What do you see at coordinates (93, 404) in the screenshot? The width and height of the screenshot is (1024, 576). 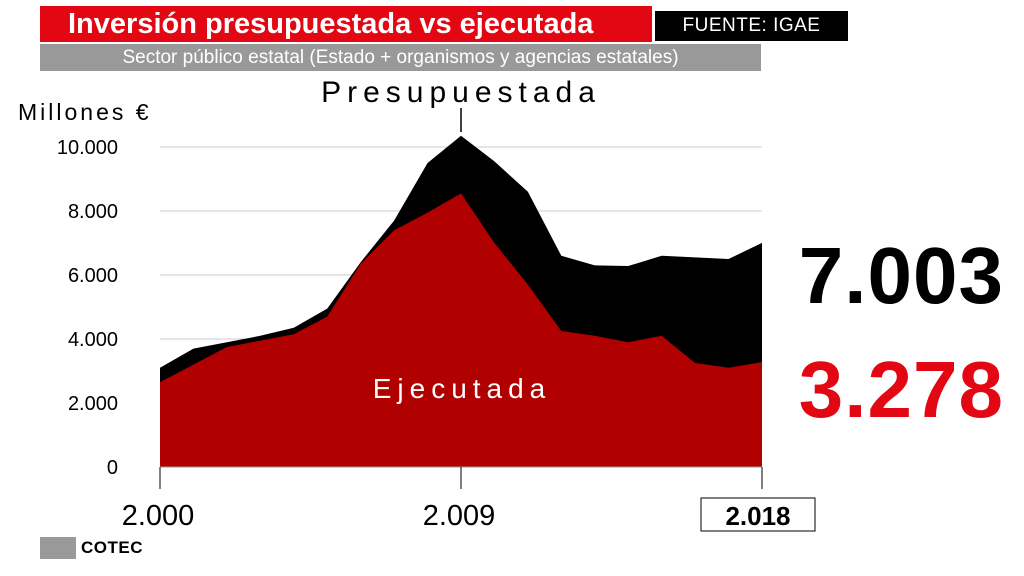 I see `y-tick-label: 2.000` at bounding box center [93, 404].